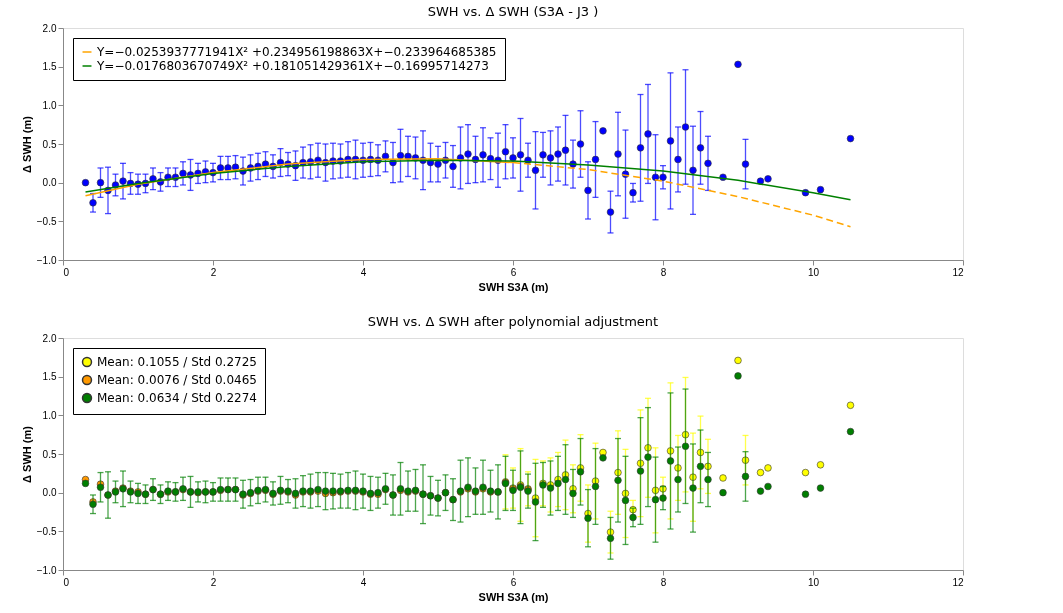 Image resolution: width=1063 pixels, height=613 pixels. I want to click on chart-title: SWH vs. Δ SWH after polynomial adjustment, so click(513, 321).